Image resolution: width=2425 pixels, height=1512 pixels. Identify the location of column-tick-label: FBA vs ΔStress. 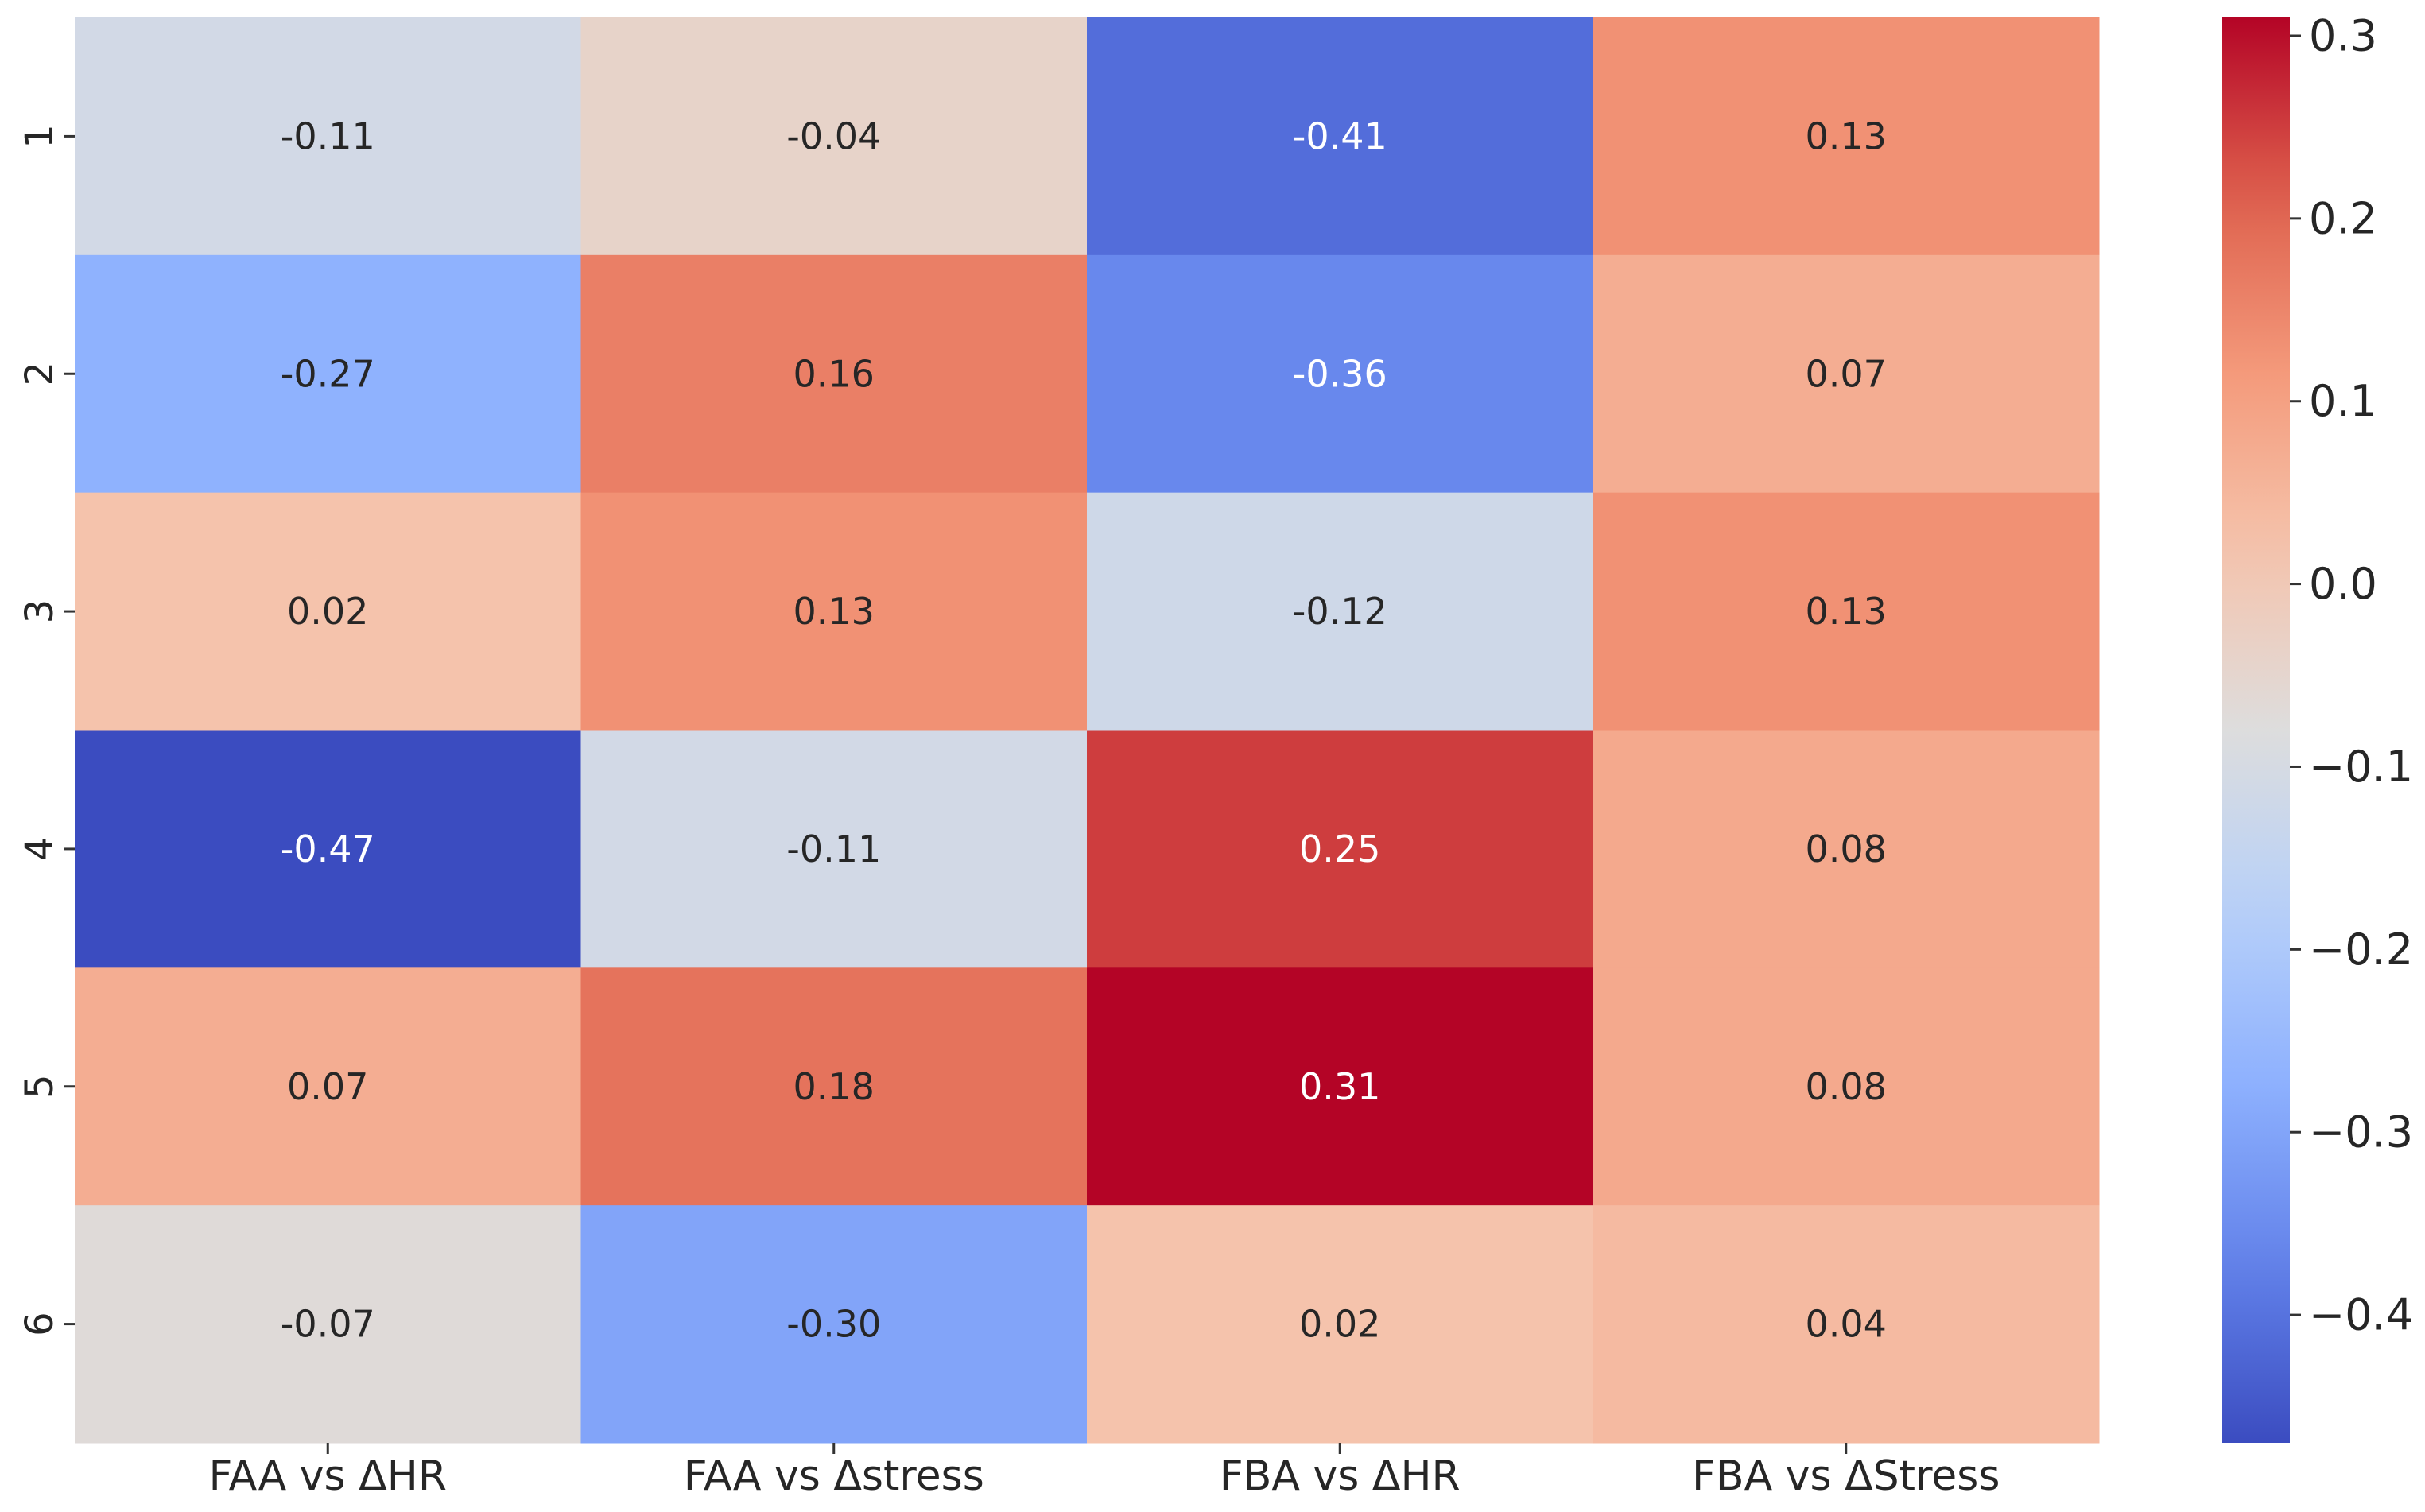
(1846, 1476).